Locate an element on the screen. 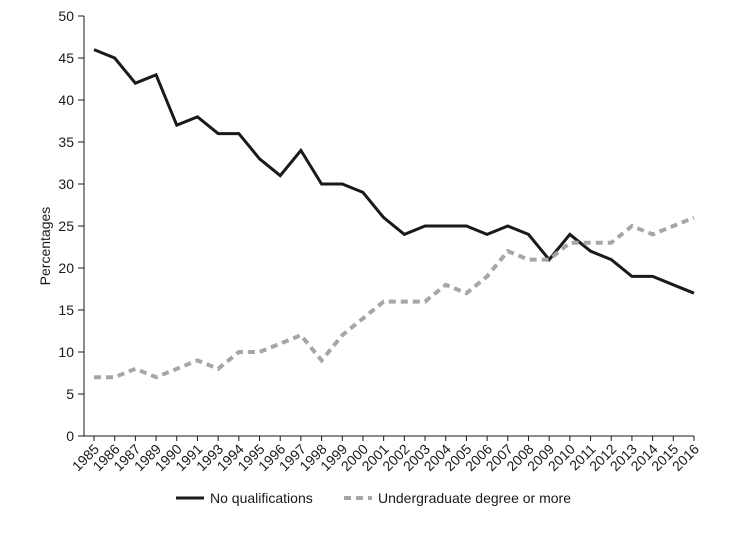 Image resolution: width=753 pixels, height=539 pixels. y-tick-label: 50 is located at coordinates (66, 16).